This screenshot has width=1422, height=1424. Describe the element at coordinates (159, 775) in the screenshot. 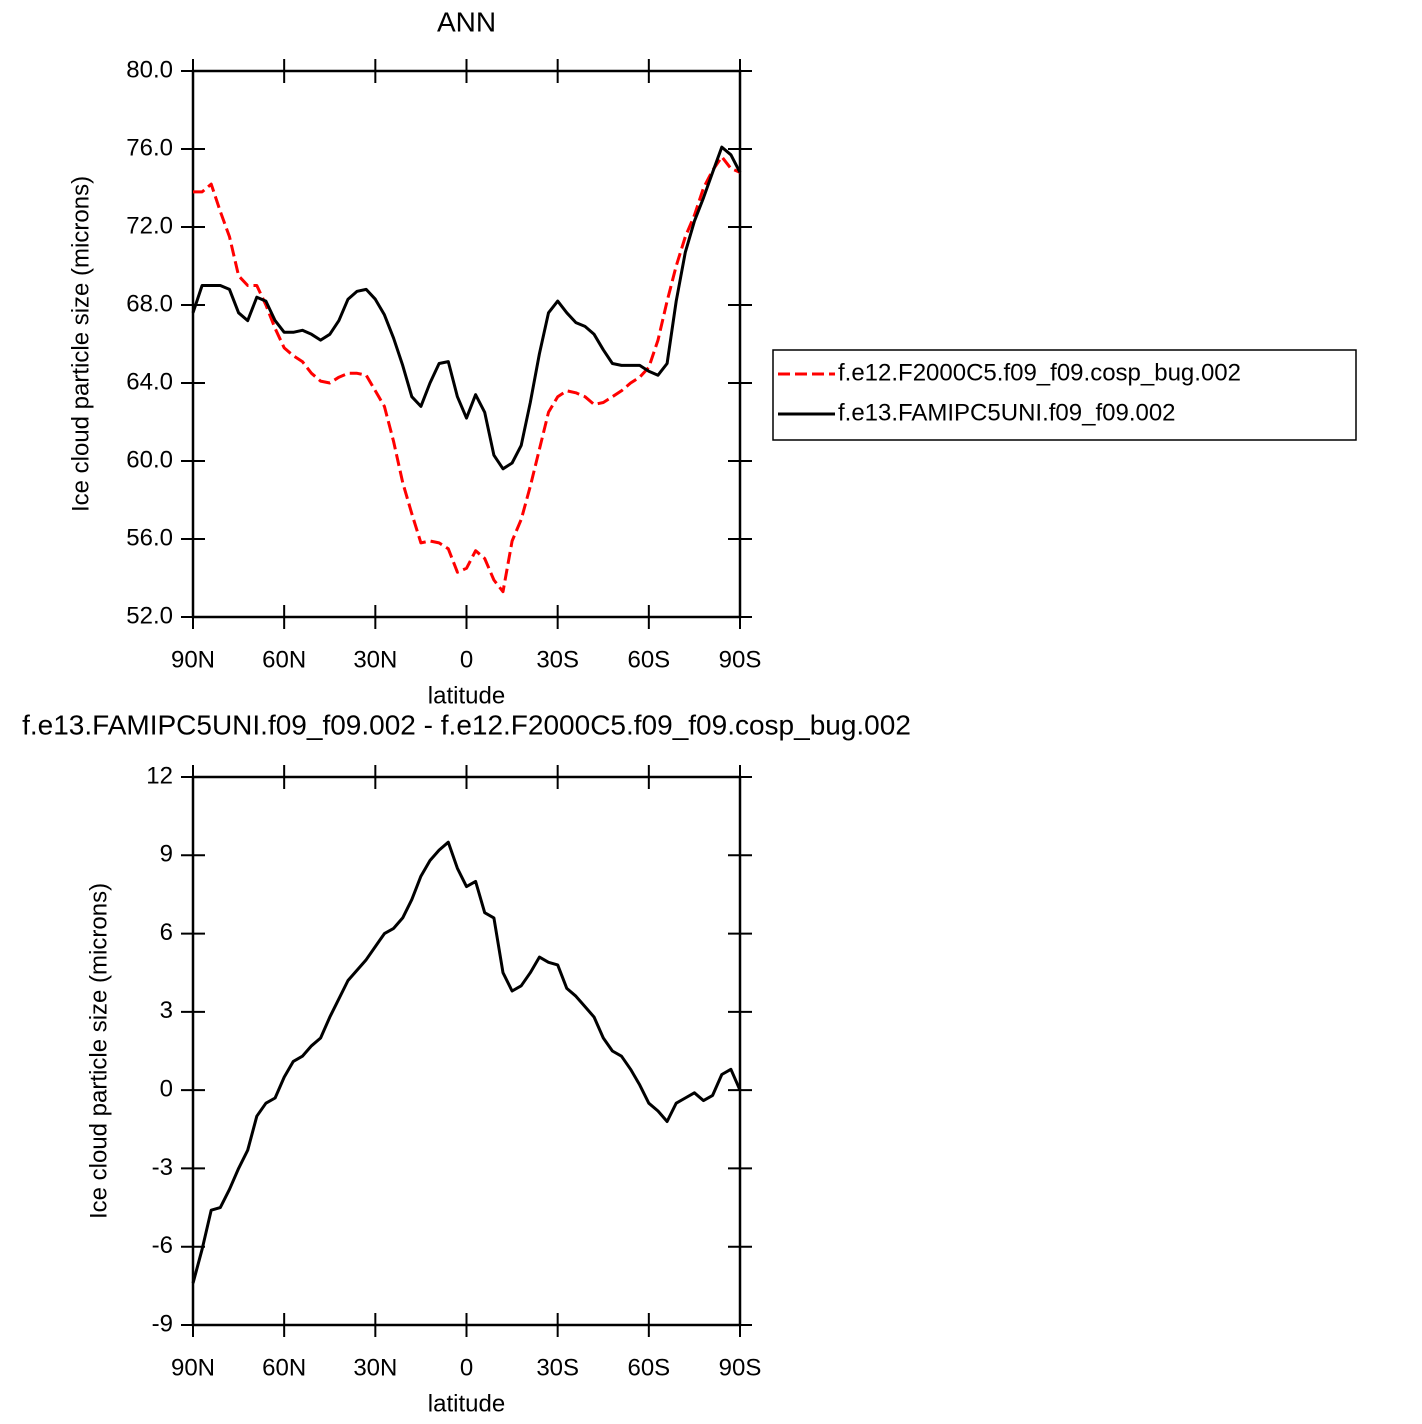

I see `y-tick-label: 12` at that location.